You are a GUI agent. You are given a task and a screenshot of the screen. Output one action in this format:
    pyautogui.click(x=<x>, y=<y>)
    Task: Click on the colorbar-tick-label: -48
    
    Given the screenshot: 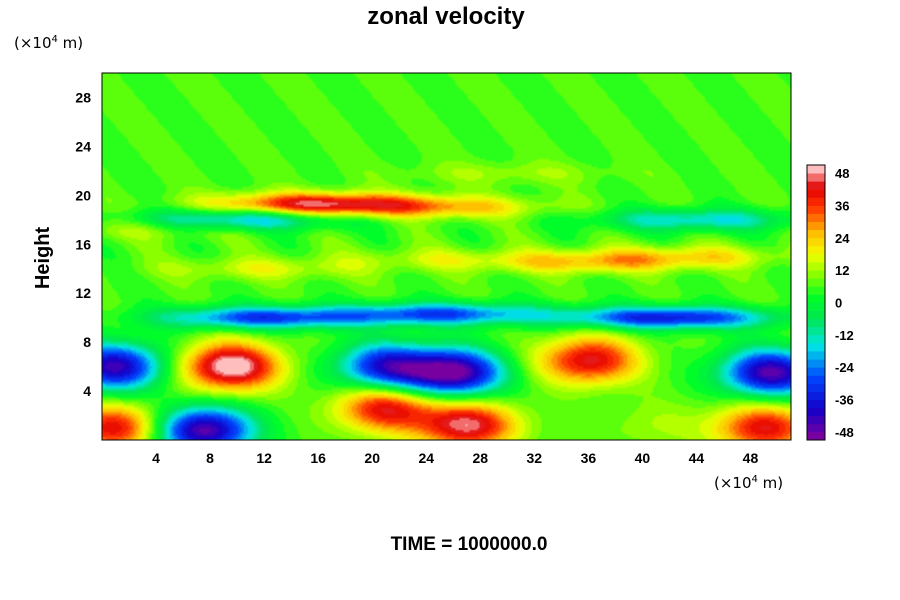 What is the action you would take?
    pyautogui.click(x=844, y=432)
    